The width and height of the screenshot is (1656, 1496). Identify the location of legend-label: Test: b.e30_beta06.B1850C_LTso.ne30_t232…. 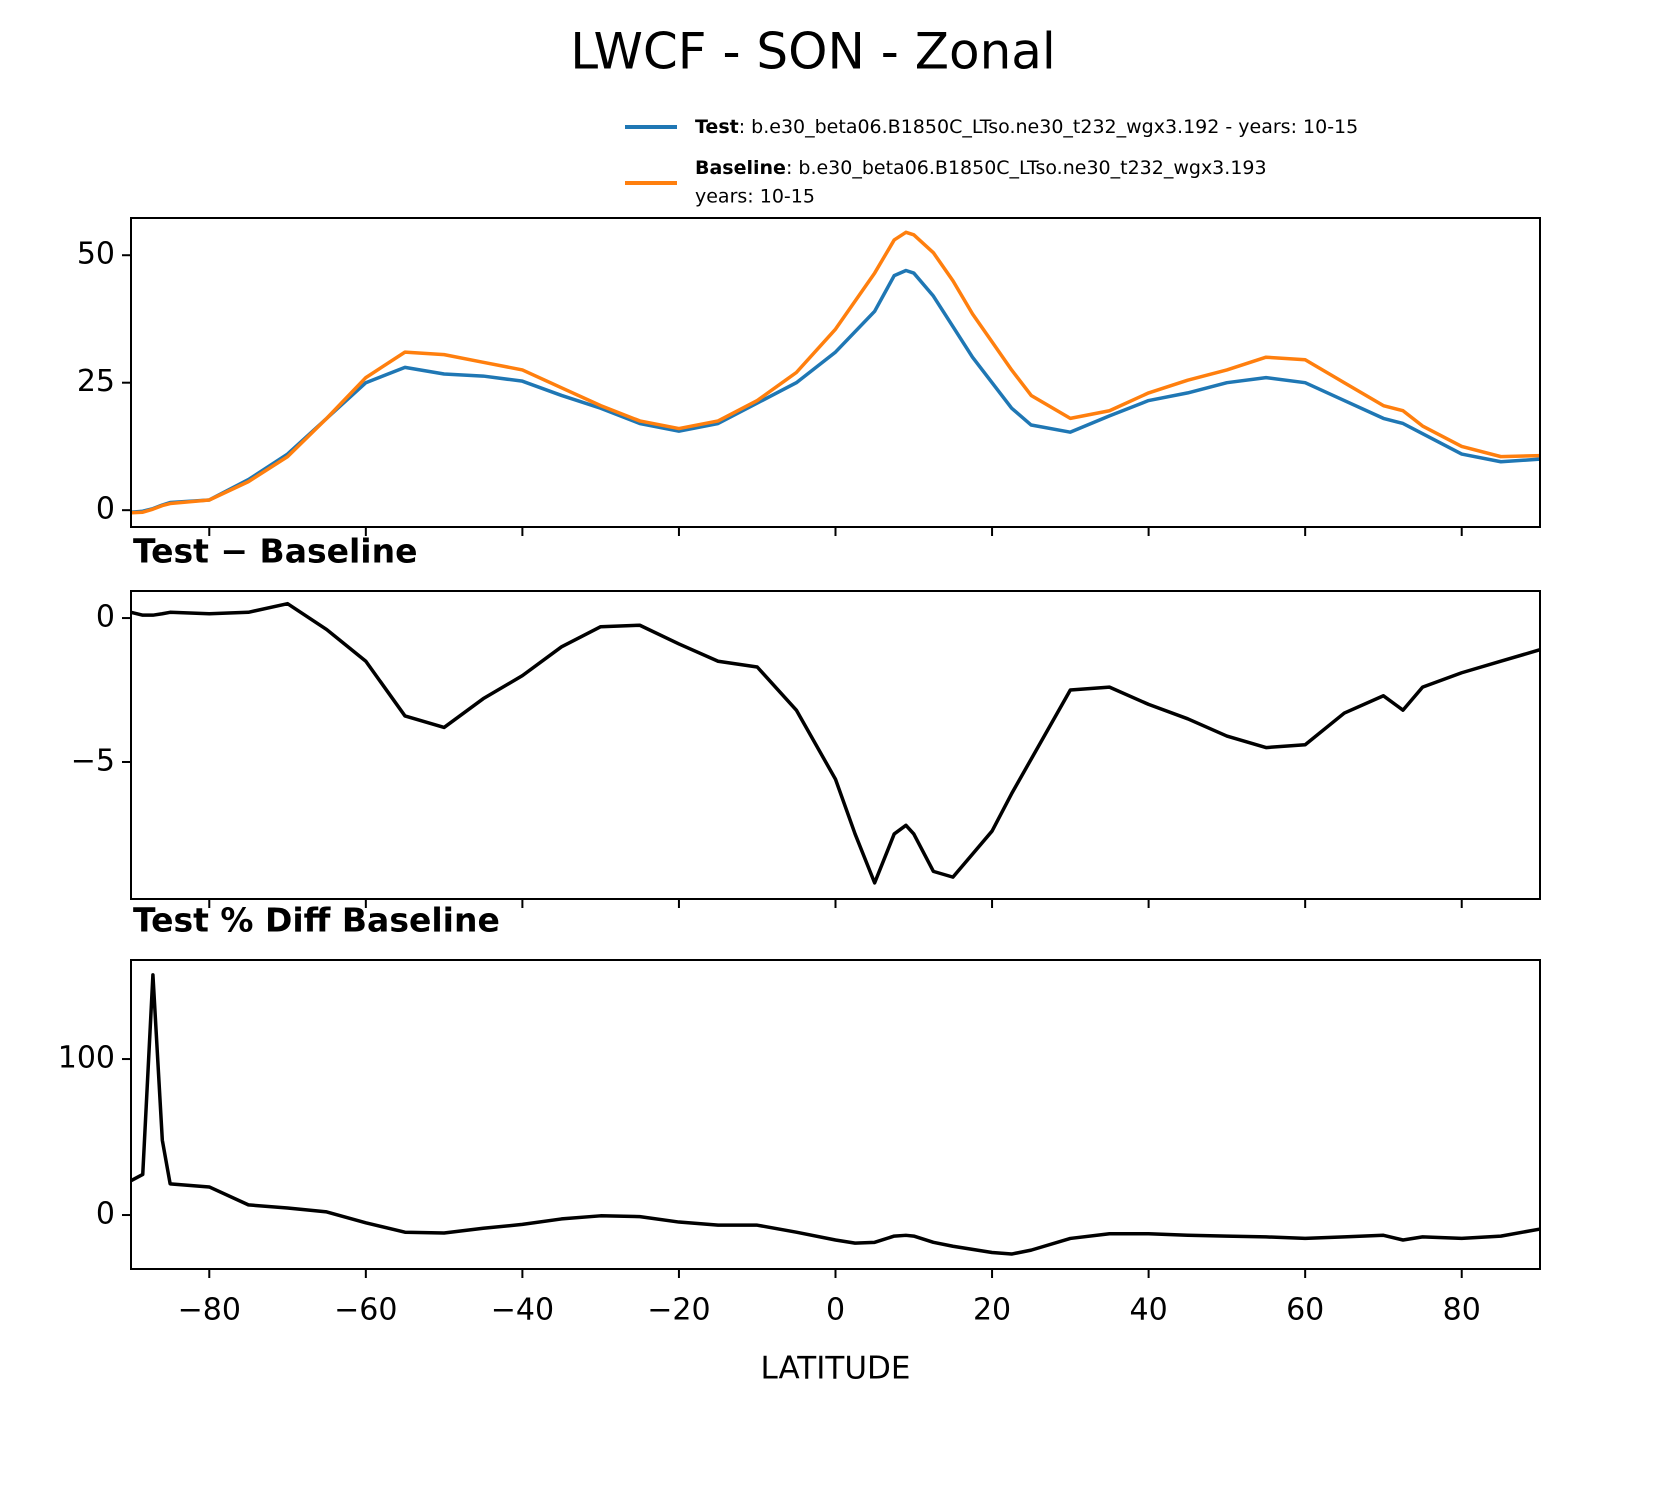
(1026, 127).